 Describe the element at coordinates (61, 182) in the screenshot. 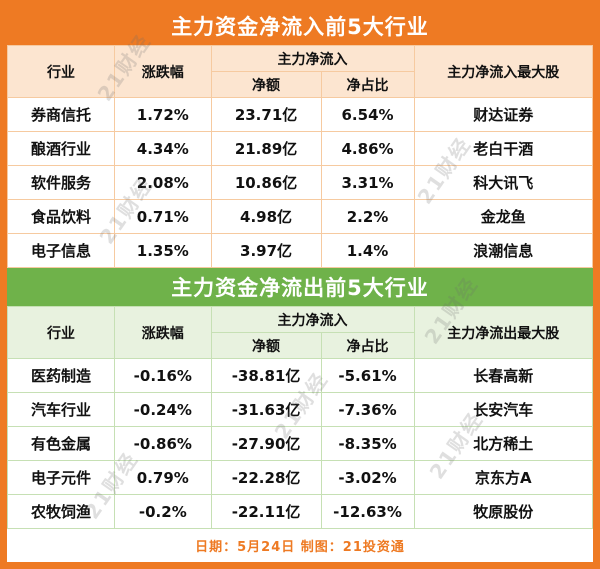

I see `cell-industry: 软件服务` at that location.